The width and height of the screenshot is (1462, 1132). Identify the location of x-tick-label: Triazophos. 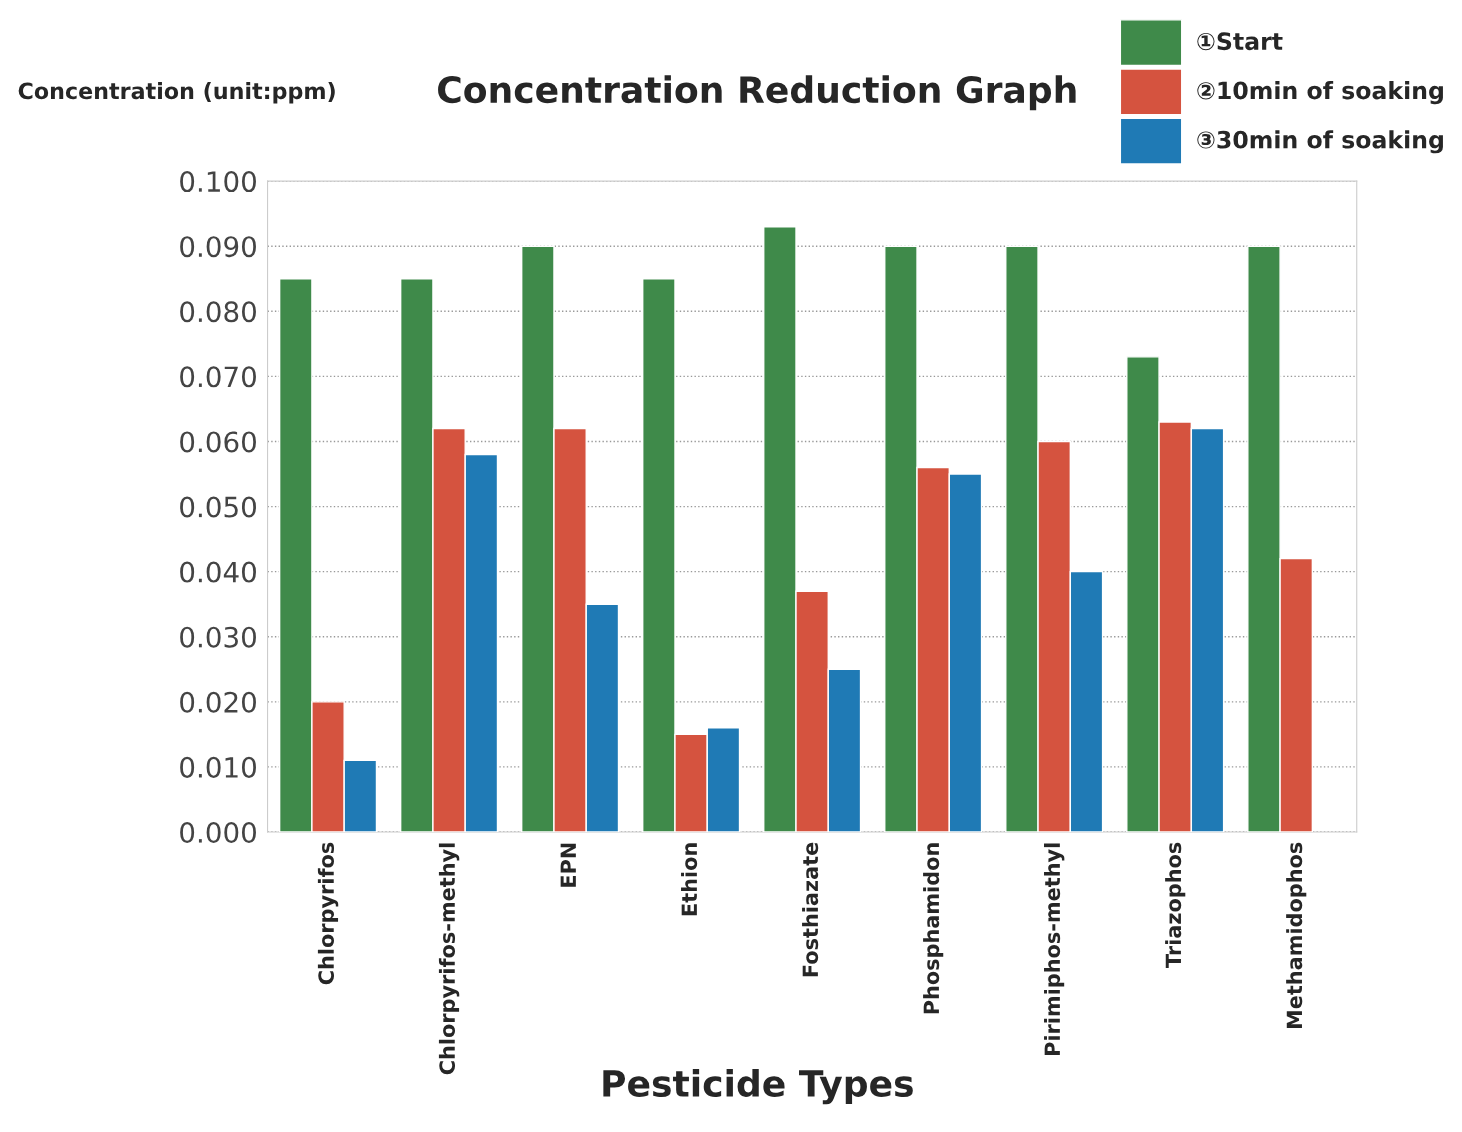
(1175, 905).